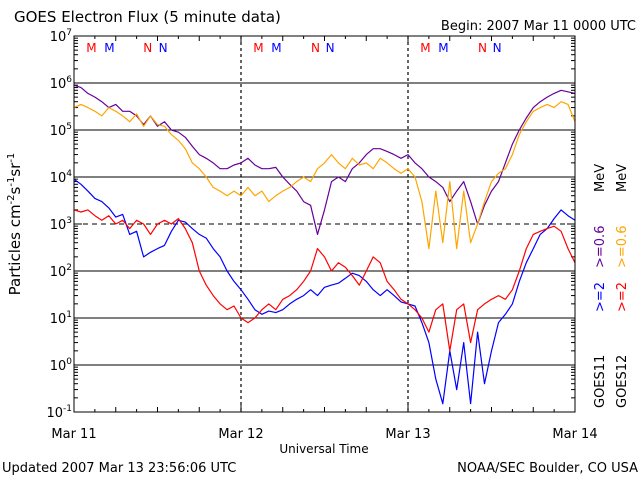  What do you see at coordinates (600, 381) in the screenshot?
I see `legend-goes11: GOES11` at bounding box center [600, 381].